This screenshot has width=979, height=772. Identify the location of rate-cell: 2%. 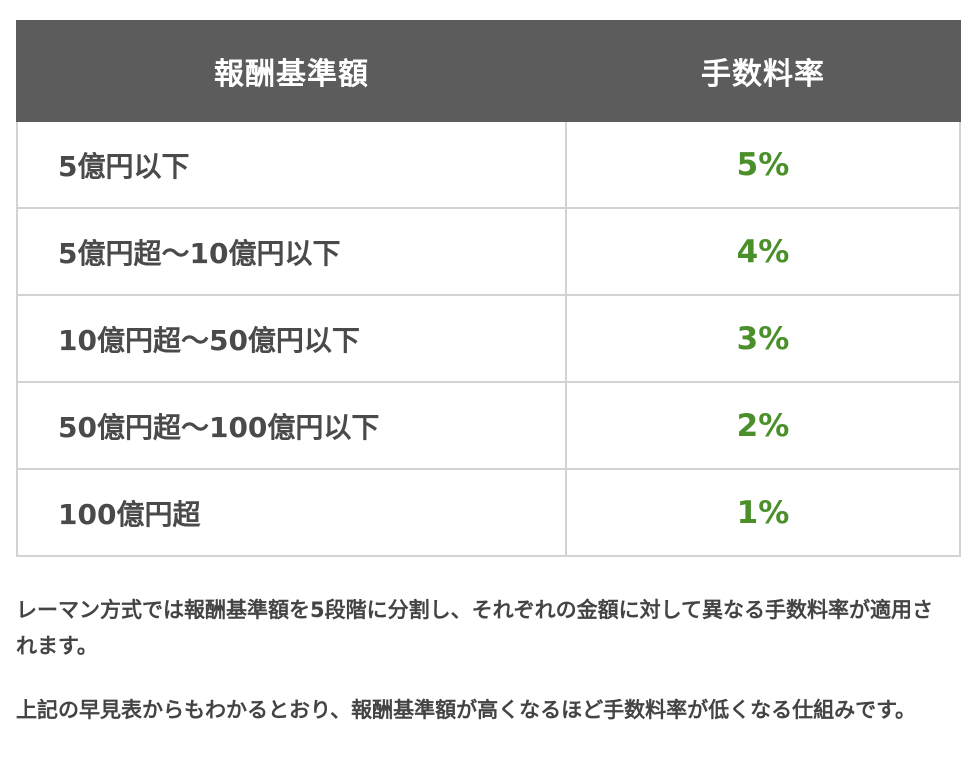
(763, 425).